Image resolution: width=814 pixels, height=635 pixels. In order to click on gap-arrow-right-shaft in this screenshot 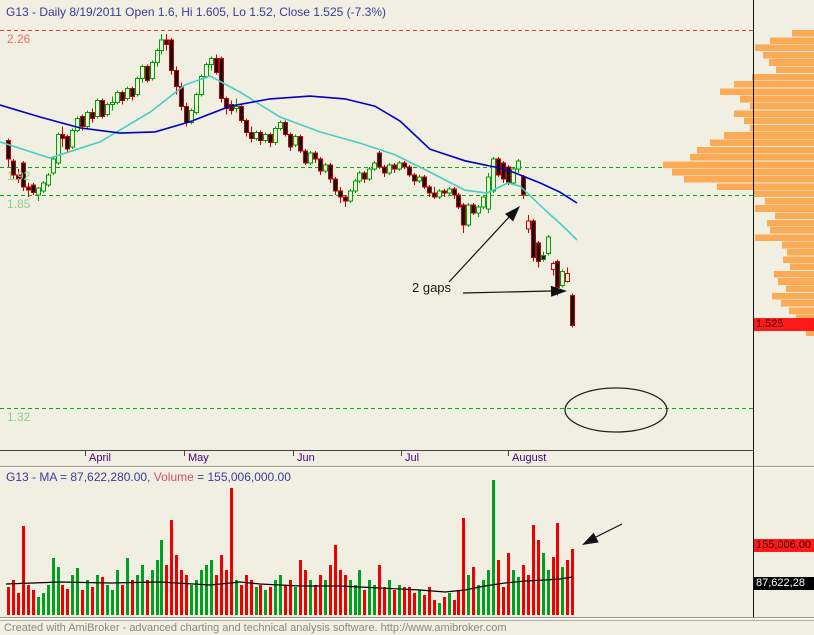, I will do `click(507, 292)`.